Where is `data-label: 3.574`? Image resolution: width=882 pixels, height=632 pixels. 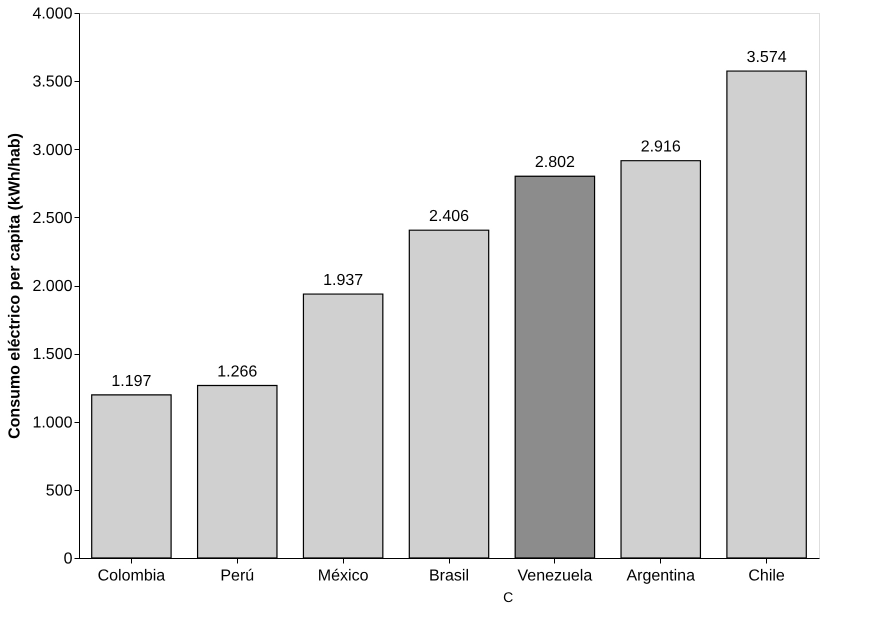
data-label: 3.574 is located at coordinates (766, 57).